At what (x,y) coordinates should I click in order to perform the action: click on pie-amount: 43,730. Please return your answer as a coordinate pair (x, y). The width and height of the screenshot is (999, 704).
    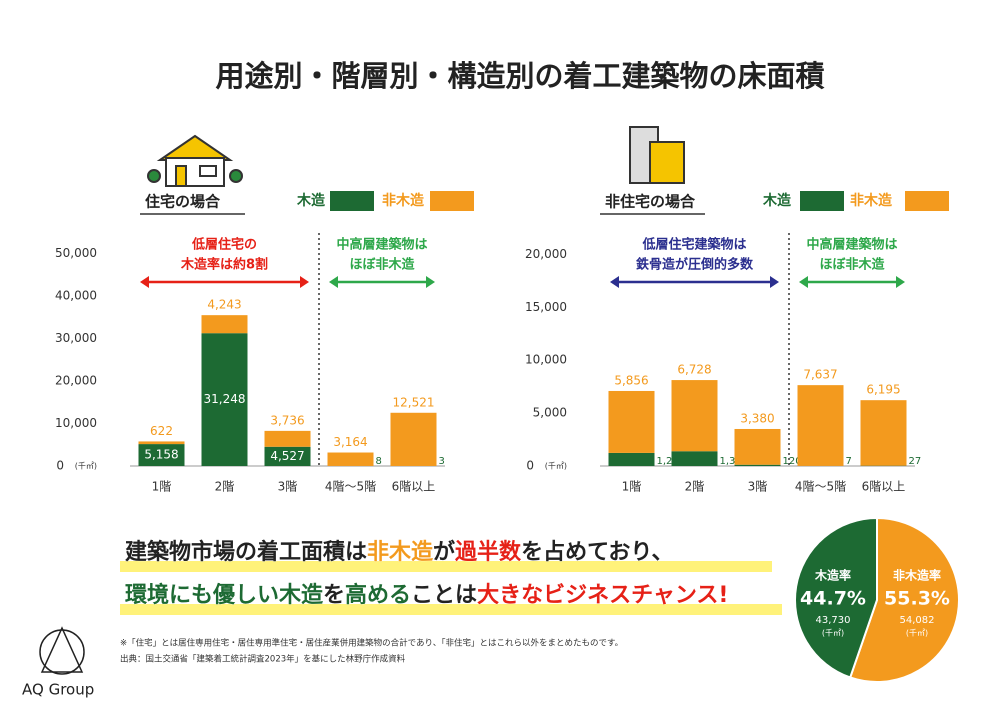
    Looking at the image, I should click on (833, 620).